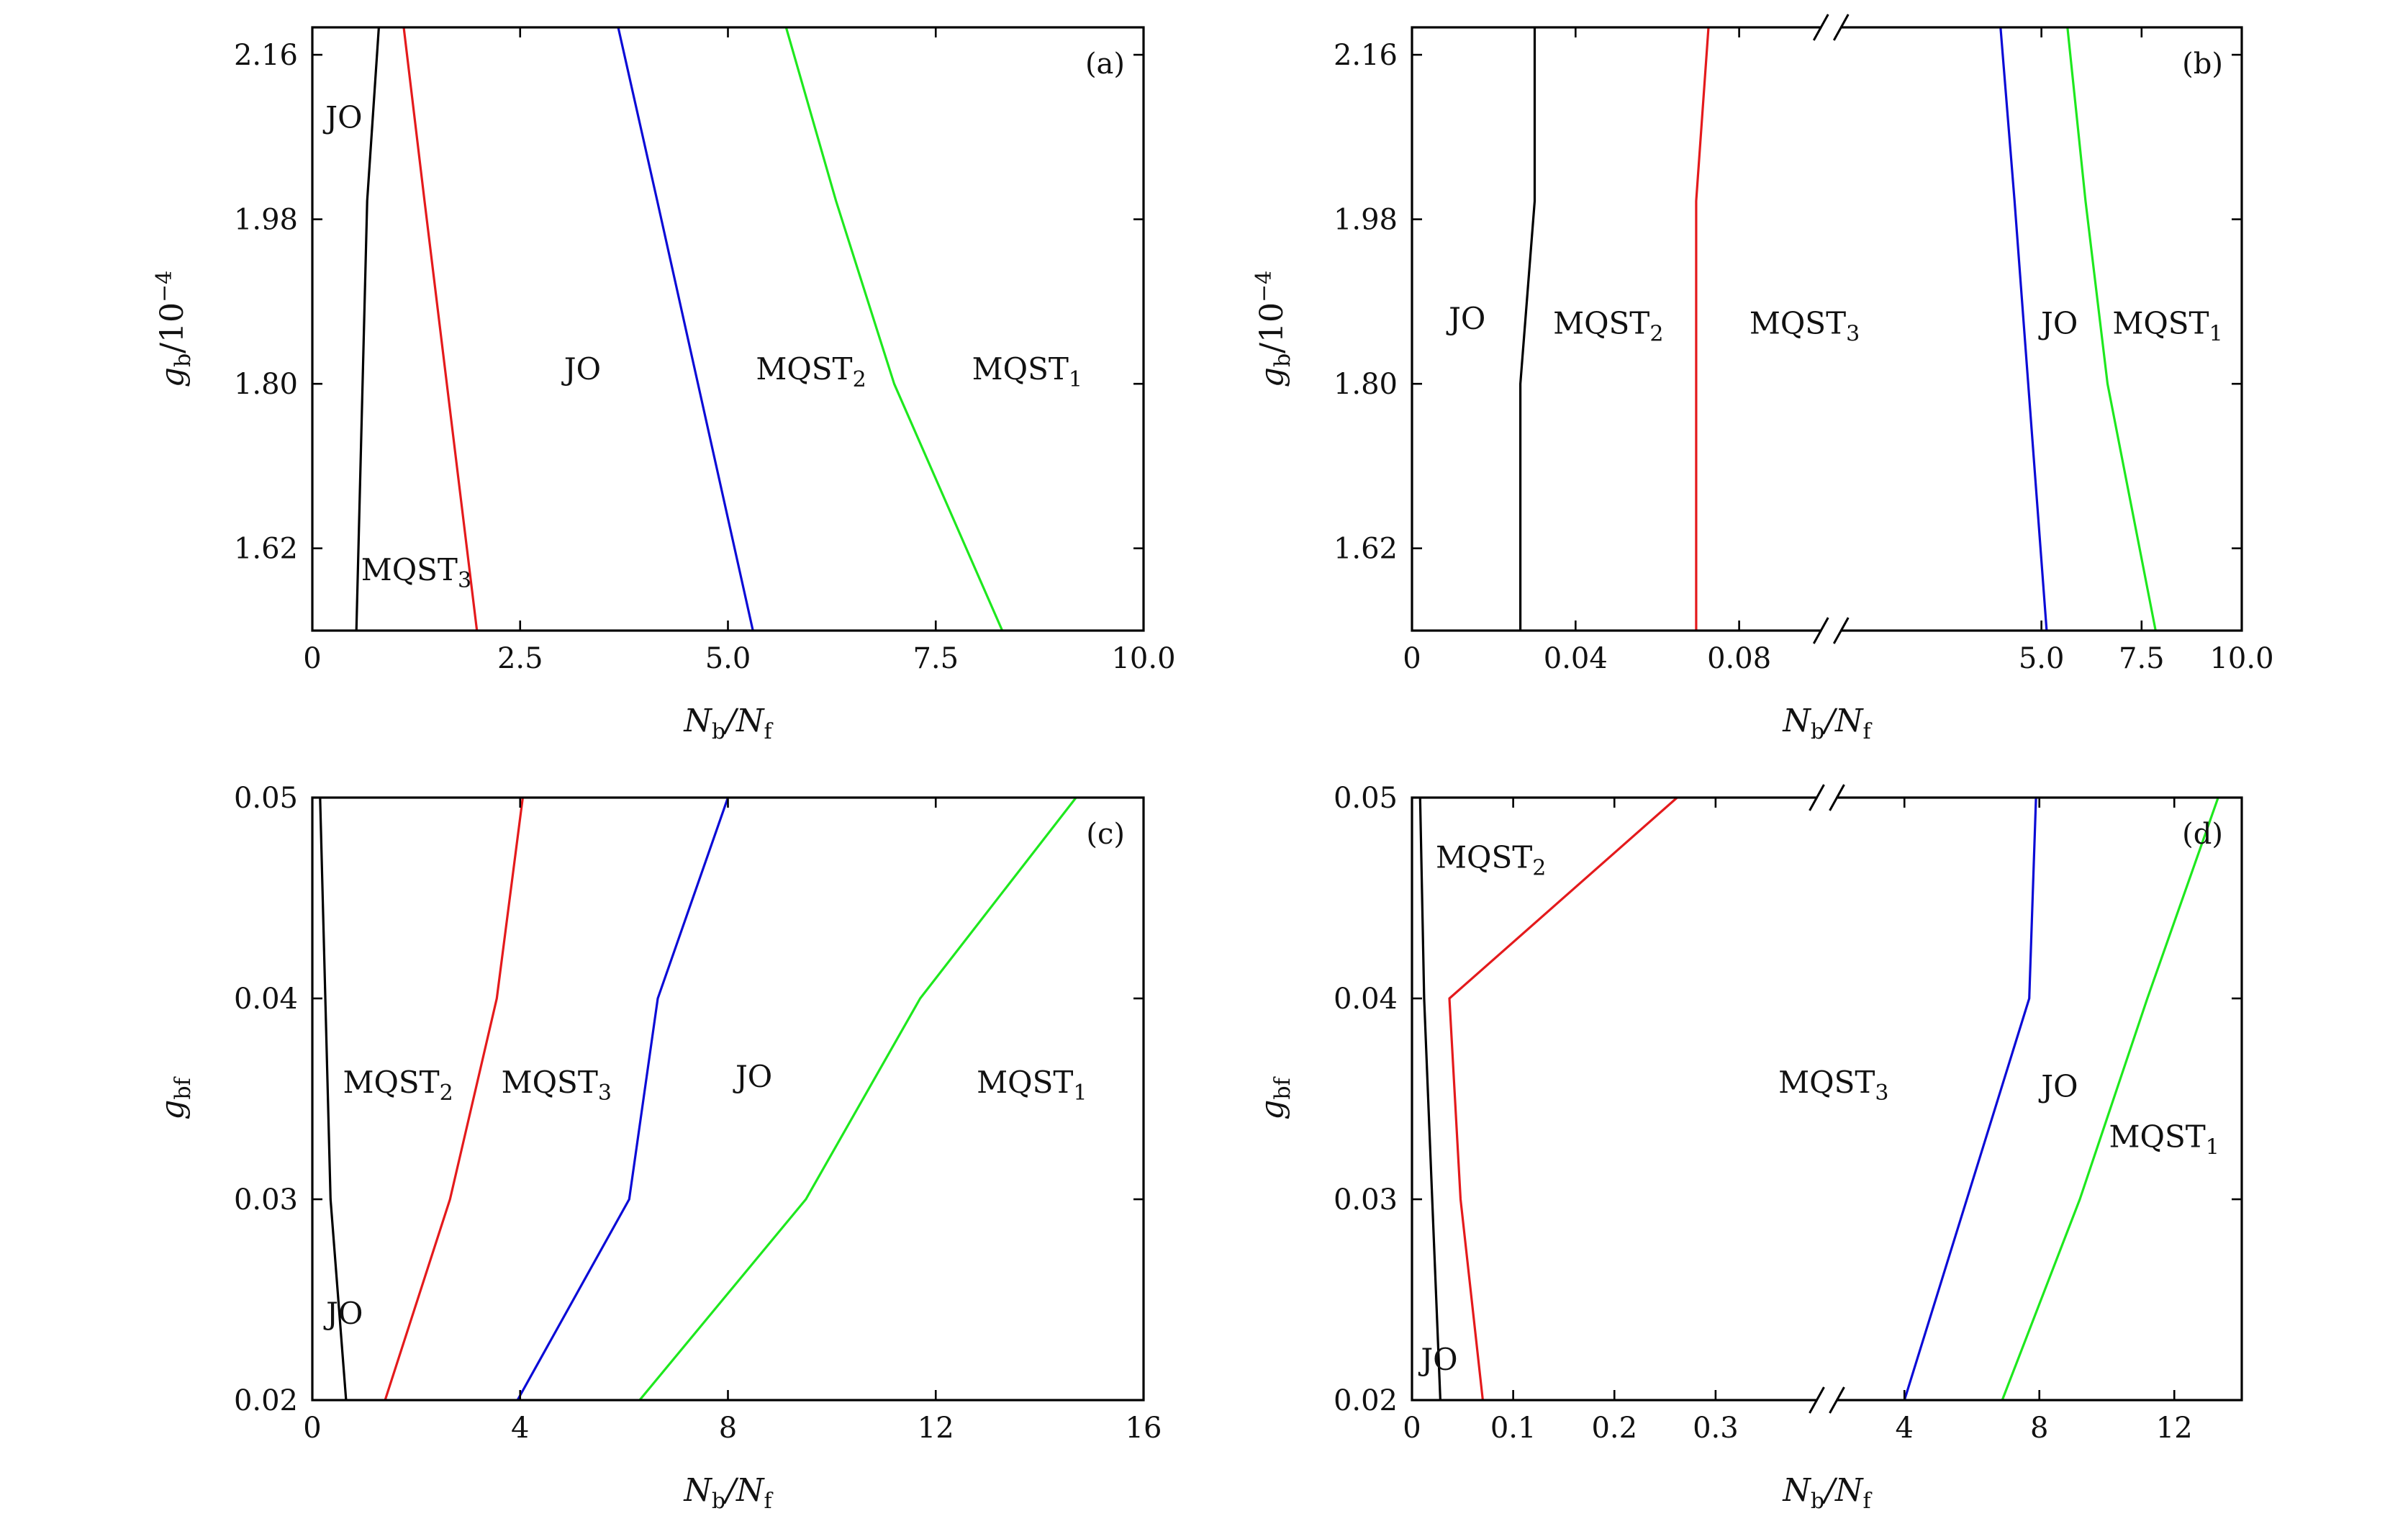 This screenshot has height=1516, width=2408. Describe the element at coordinates (1105, 64) in the screenshot. I see `panel-tag: (a)` at that location.